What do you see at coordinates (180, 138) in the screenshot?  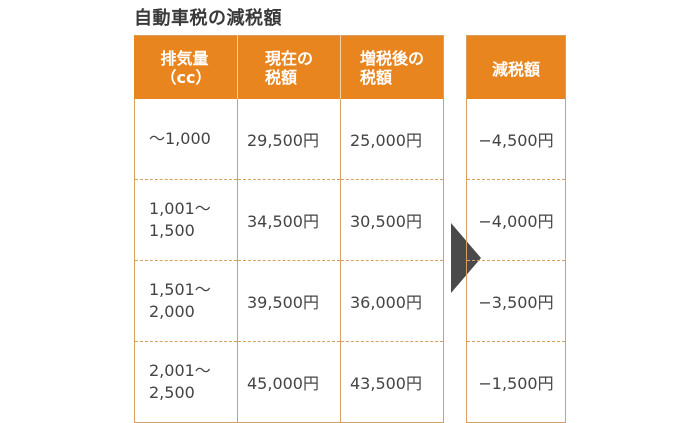 I see `displacement-line1: 〜1,000` at bounding box center [180, 138].